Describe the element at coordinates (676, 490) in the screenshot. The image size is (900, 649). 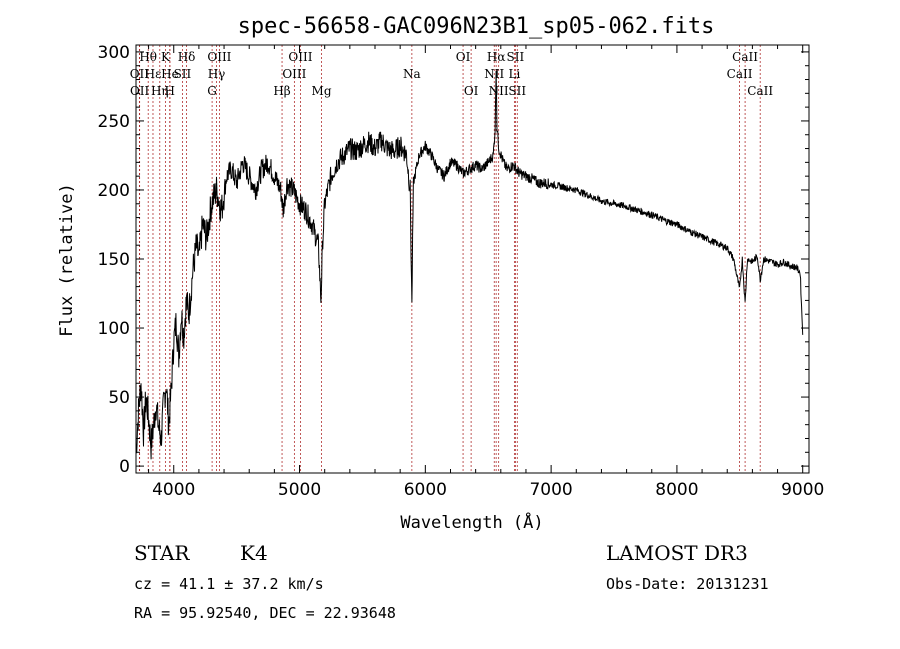
I see `x-tick-label: 8000` at that location.